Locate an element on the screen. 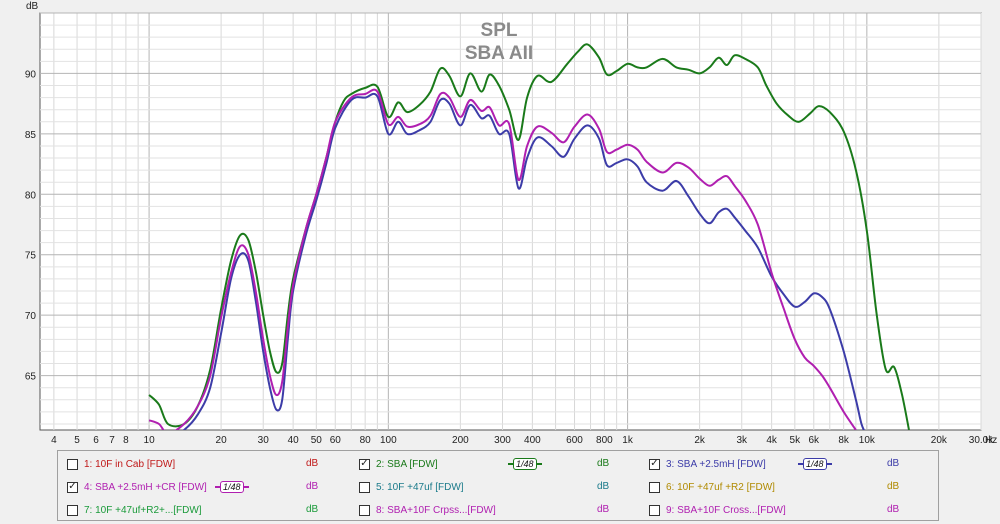  legend-item: 8: SBA+10F Crpss...[FDW] is located at coordinates (427, 510).